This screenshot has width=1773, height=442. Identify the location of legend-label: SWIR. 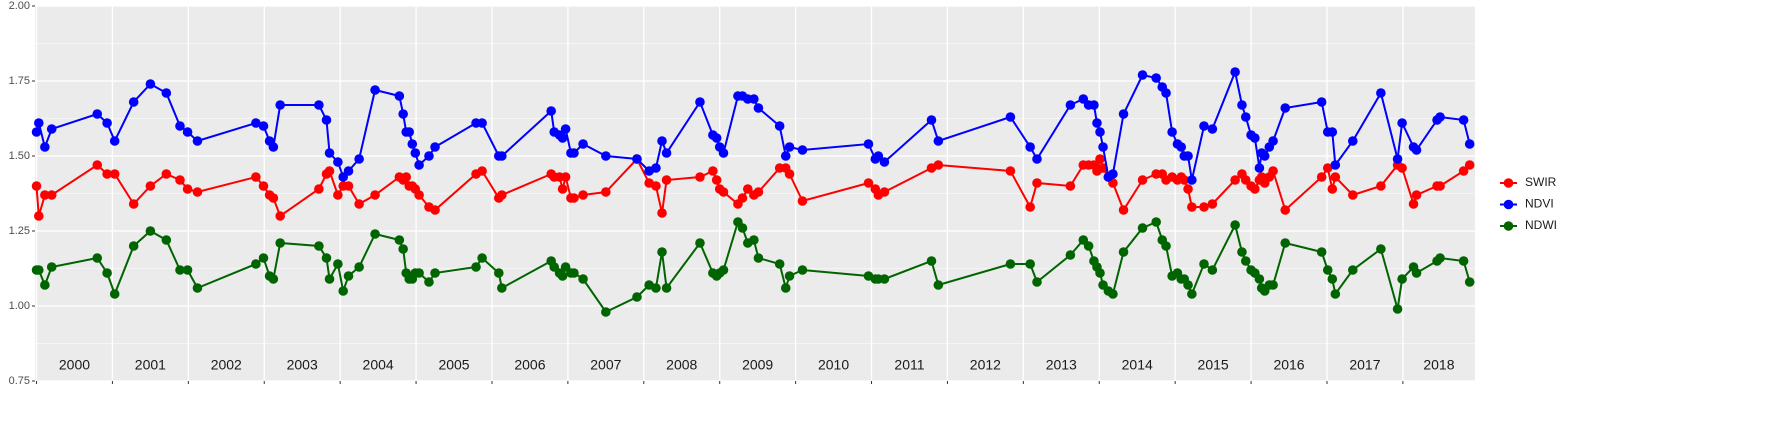
(1541, 182).